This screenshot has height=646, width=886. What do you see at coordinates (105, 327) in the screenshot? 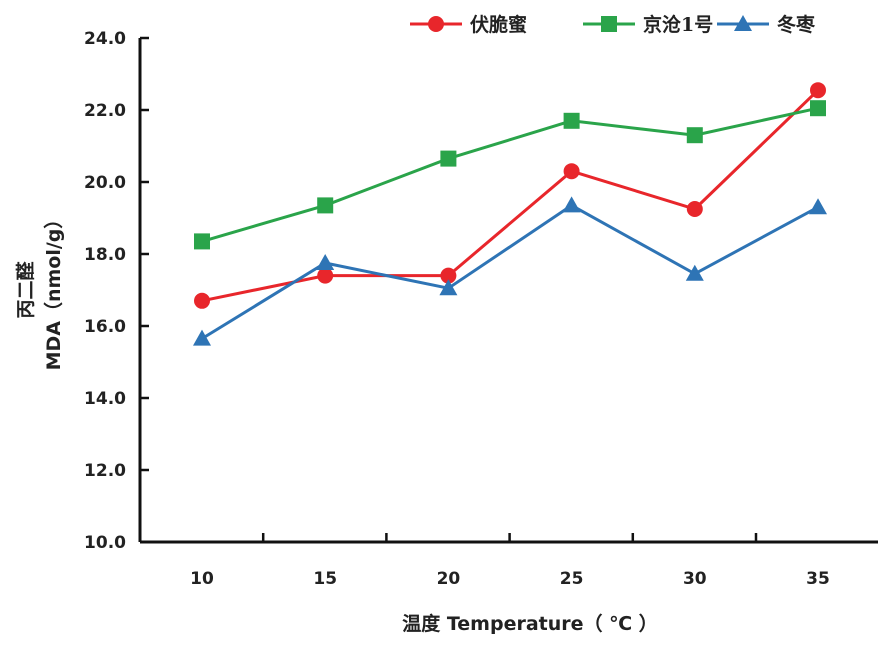
I see `y-tick-label: 16.0` at bounding box center [105, 327].